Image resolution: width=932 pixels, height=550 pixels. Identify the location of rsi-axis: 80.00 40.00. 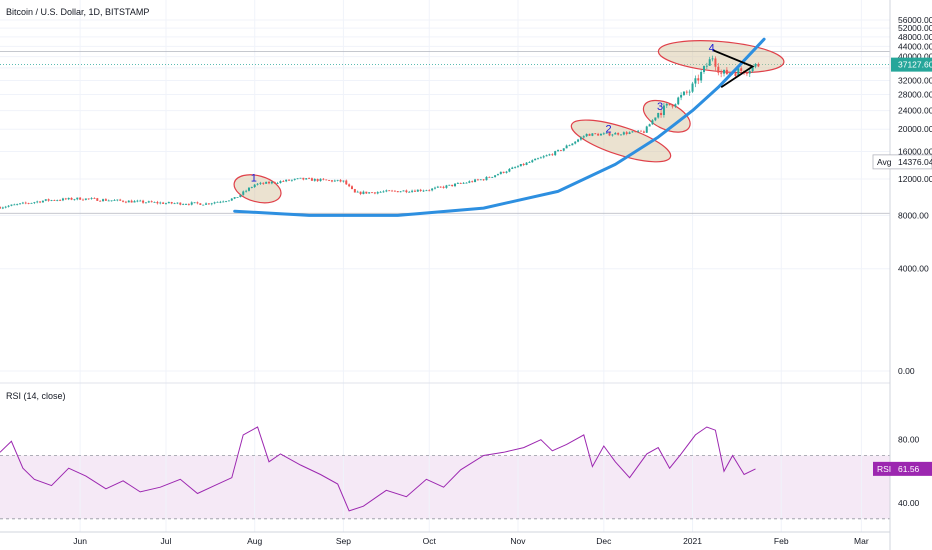
(909, 471).